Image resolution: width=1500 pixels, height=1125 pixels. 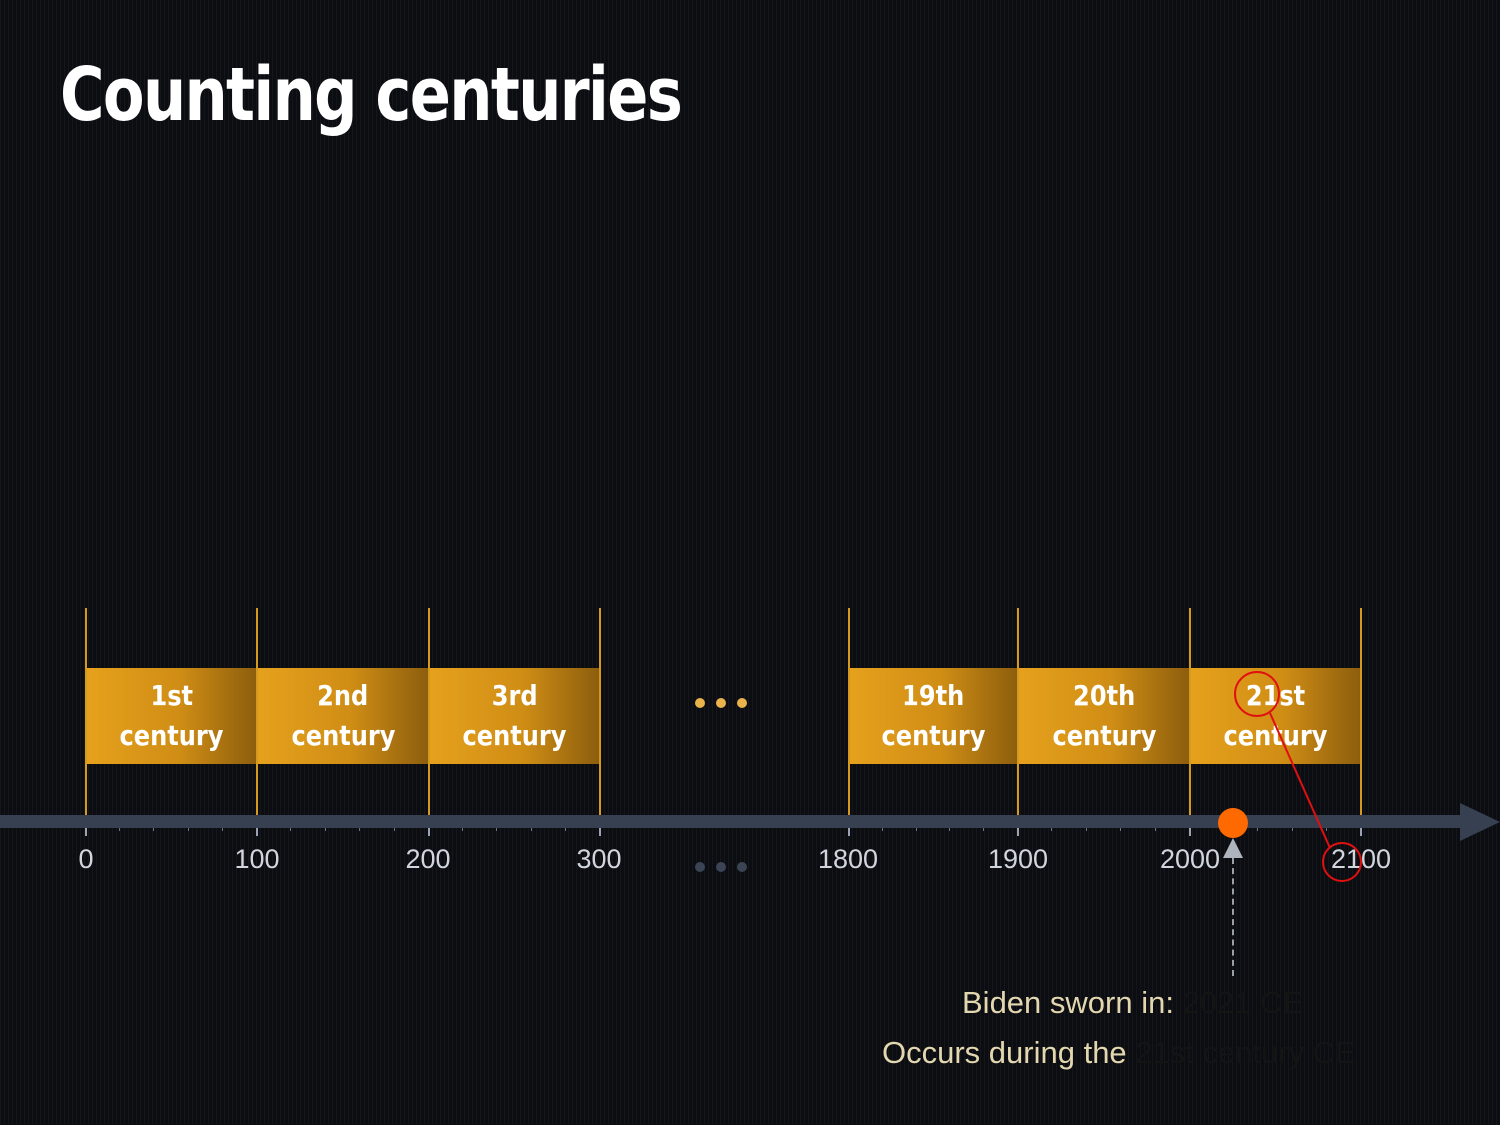 What do you see at coordinates (1104, 716) in the screenshot?
I see `century-block-20th: 20th century` at bounding box center [1104, 716].